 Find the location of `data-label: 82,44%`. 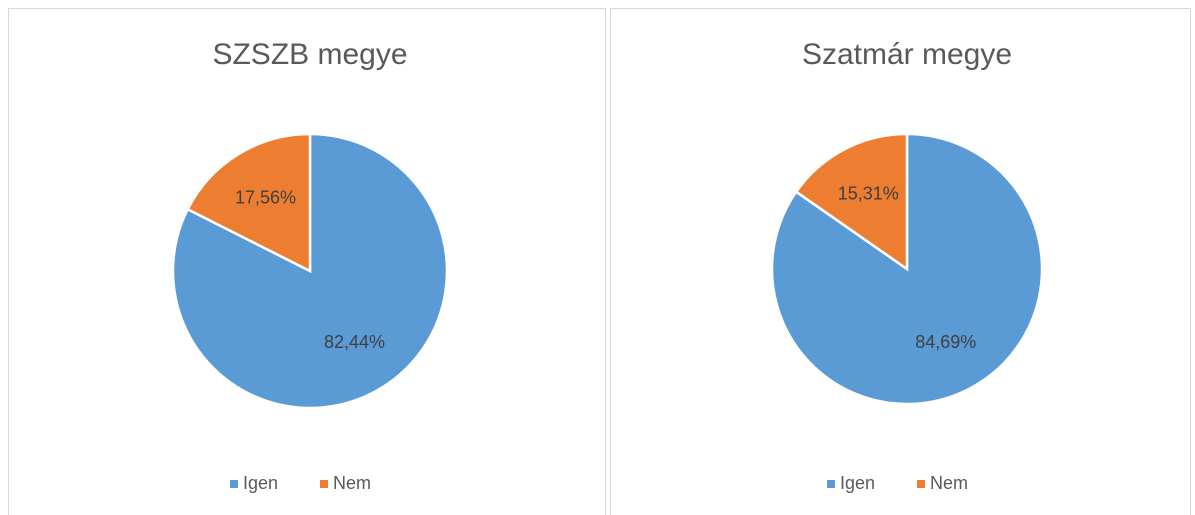

data-label: 82,44% is located at coordinates (354, 342).